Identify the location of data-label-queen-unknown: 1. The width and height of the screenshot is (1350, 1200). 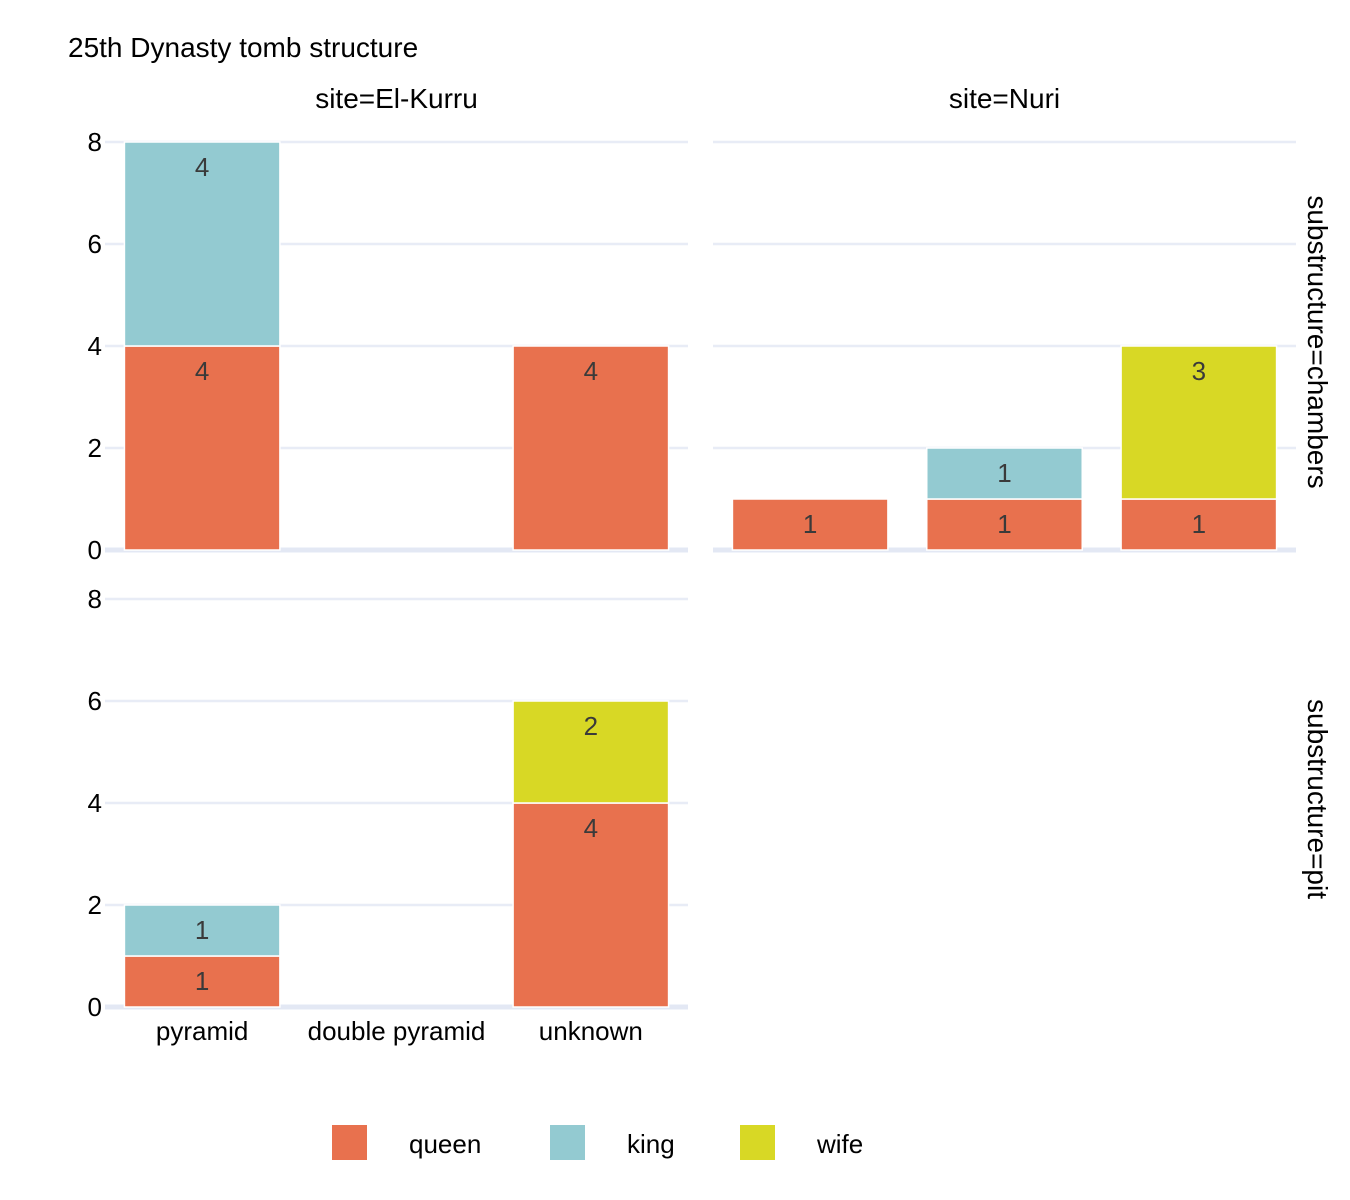
(1199, 524).